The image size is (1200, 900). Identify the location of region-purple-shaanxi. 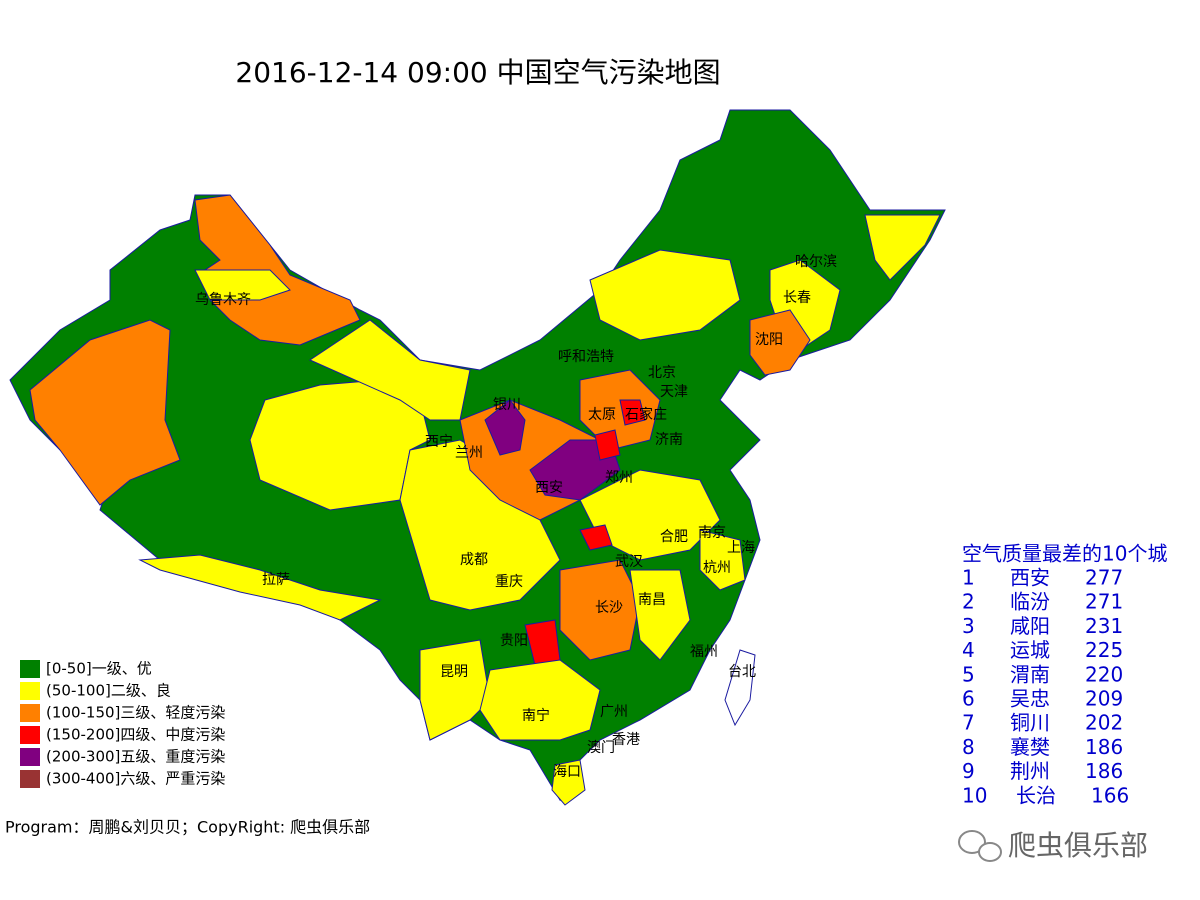
(575, 470).